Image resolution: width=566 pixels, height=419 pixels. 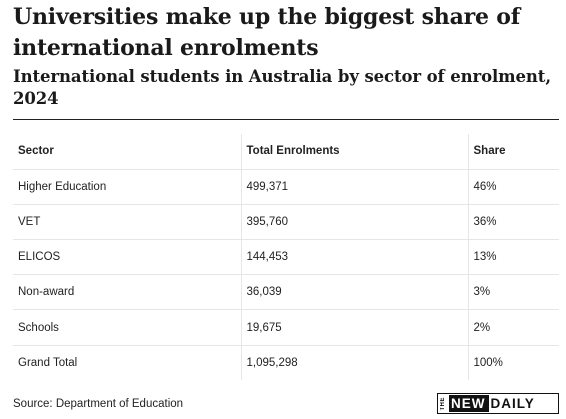 I want to click on column-header-sector: Sector, so click(x=127, y=152).